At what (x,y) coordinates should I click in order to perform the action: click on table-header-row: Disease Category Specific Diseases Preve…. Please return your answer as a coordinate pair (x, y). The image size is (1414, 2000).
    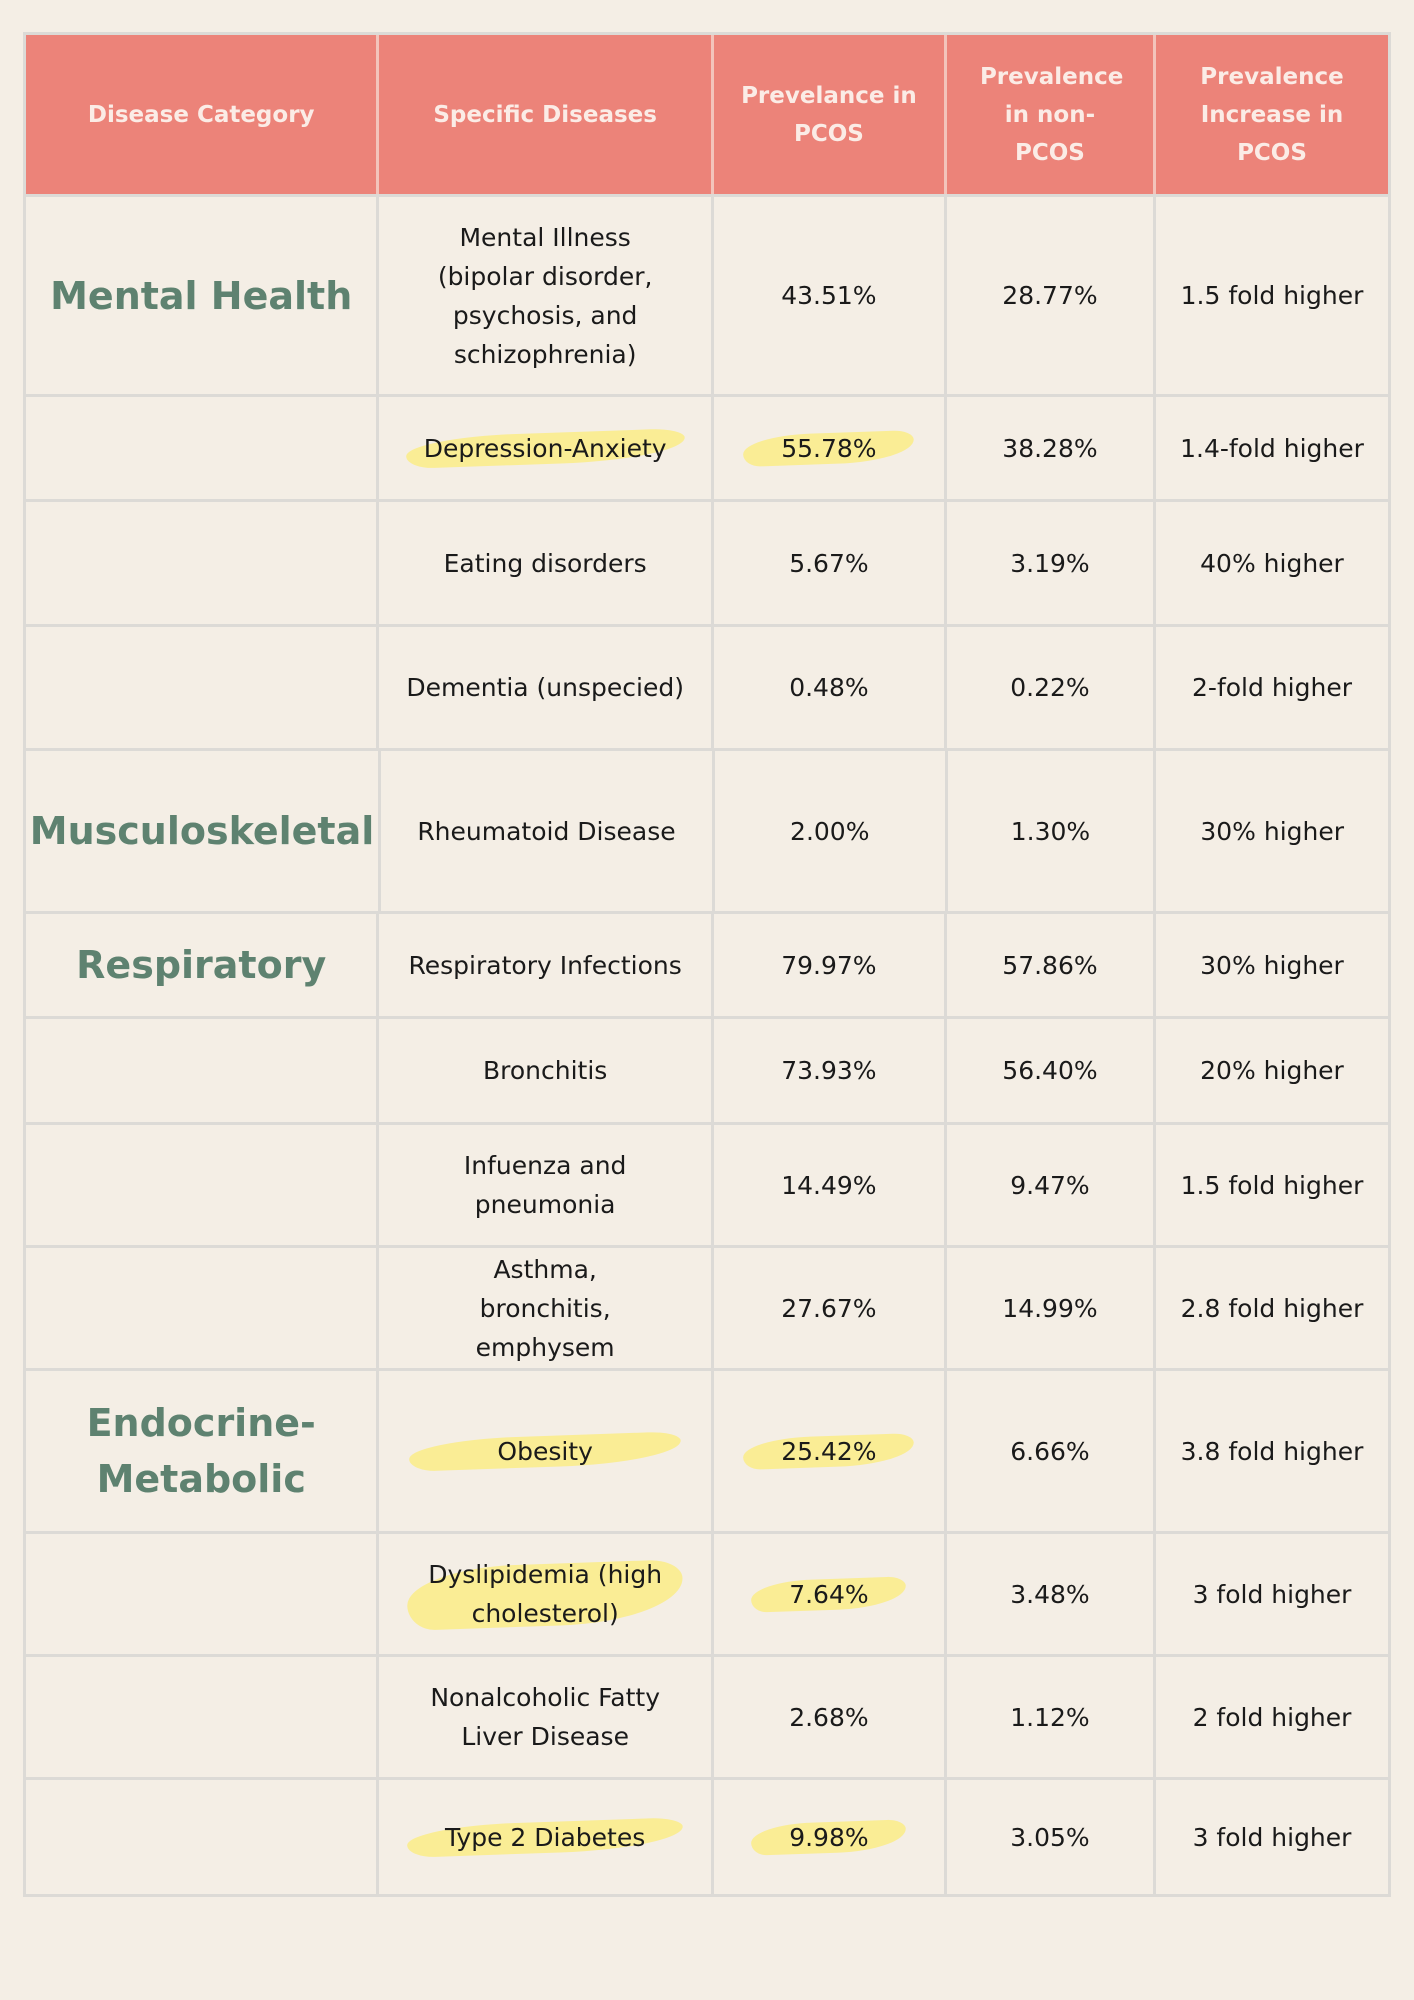
    Looking at the image, I should click on (707, 116).